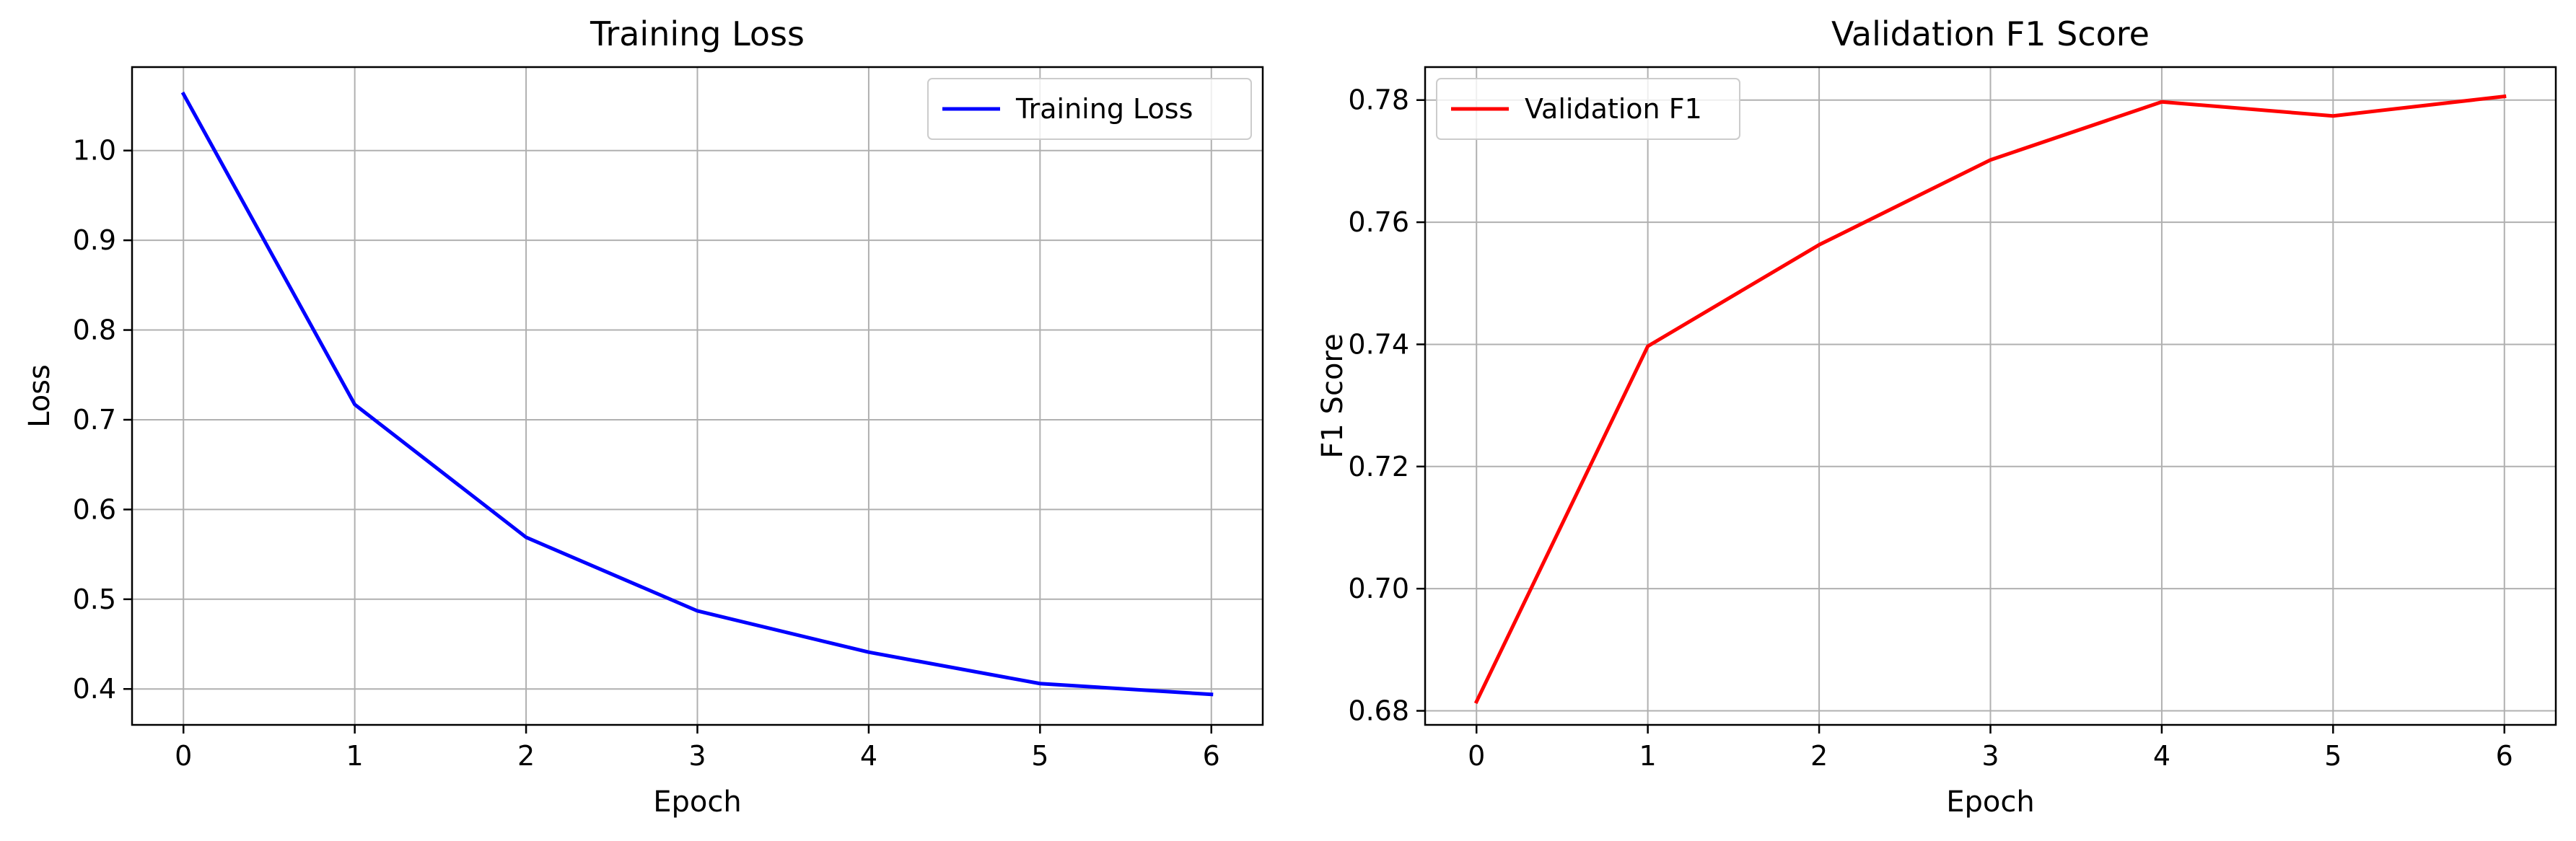 The image size is (2576, 841). Describe the element at coordinates (1332, 395) in the screenshot. I see `y-axis-label: F1 Score` at that location.